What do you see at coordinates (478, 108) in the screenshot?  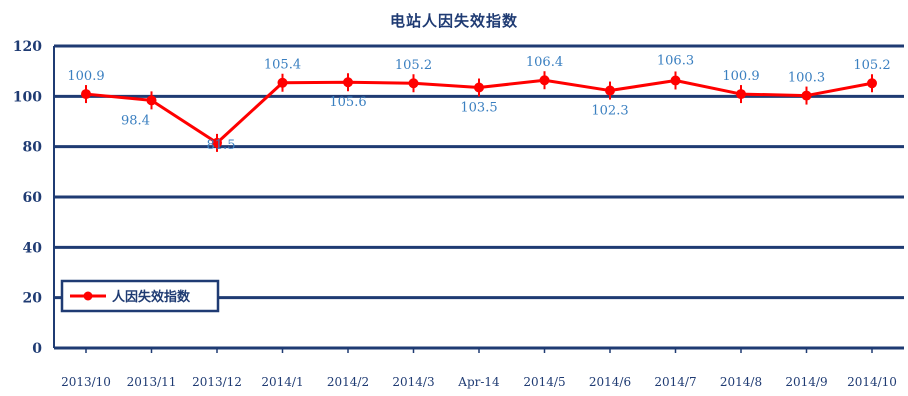 I see `data-label: 103.5` at bounding box center [478, 108].